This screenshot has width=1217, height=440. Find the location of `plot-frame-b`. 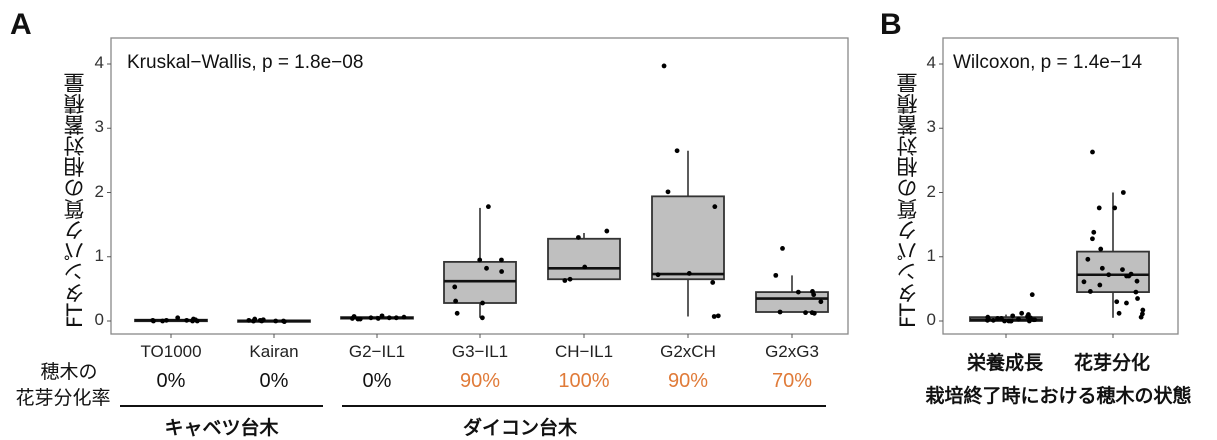

plot-frame-b is located at coordinates (1060, 186).